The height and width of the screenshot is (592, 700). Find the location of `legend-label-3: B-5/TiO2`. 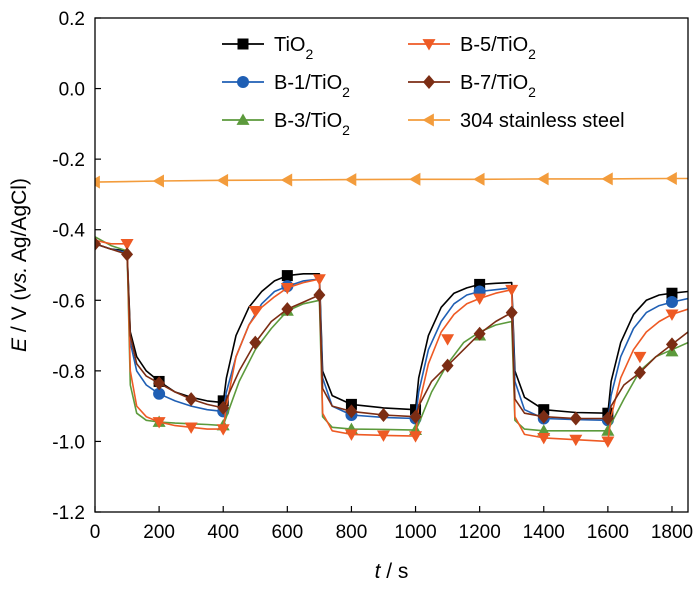

legend-label-3: B-5/TiO2 is located at coordinates (498, 48).